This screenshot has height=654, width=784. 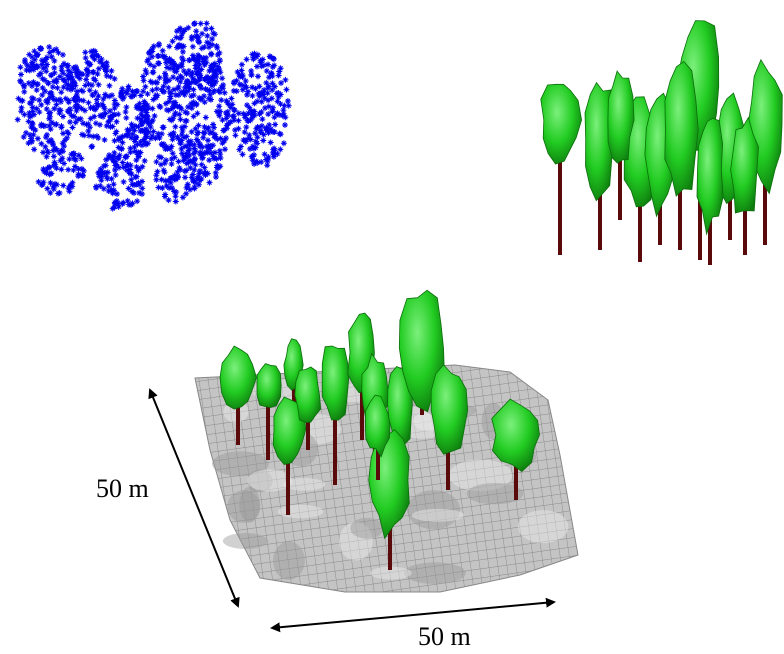 I want to click on tree-crown, so click(x=335, y=383).